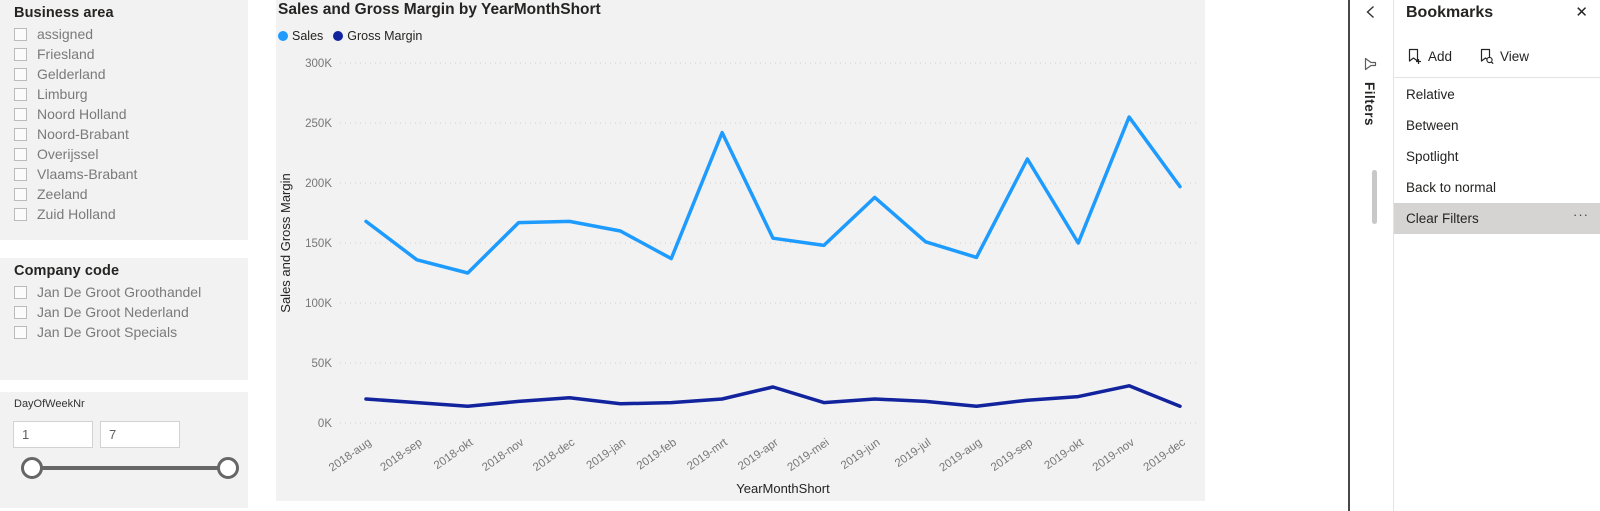 This screenshot has width=1600, height=511. I want to click on svg-text: 200K, so click(318, 184).